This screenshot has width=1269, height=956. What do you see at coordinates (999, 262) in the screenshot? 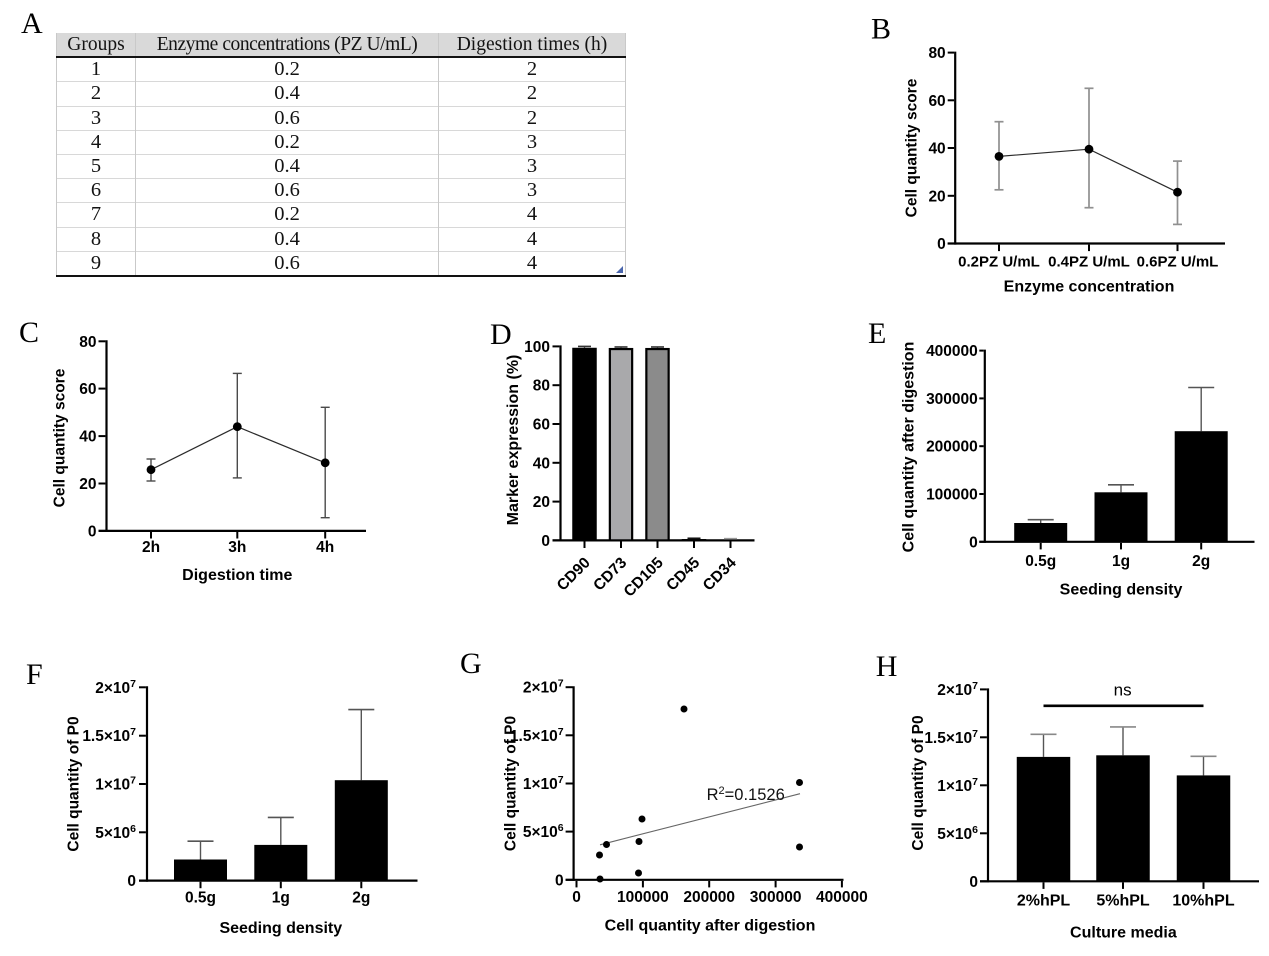
I see `svg-text: 0.2PZ U/mL` at bounding box center [999, 262].